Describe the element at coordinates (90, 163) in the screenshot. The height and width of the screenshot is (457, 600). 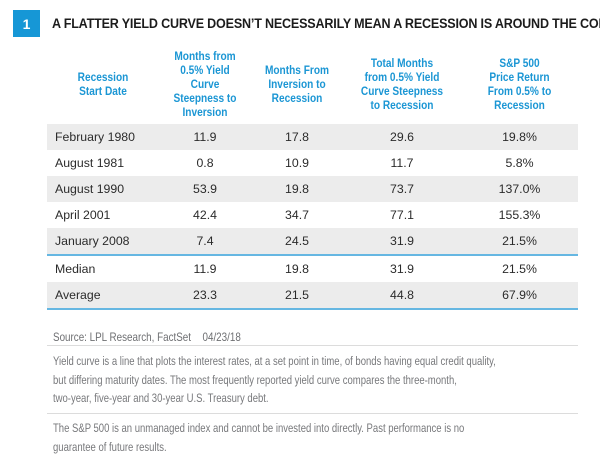
I see `table-cell: August 1981` at that location.